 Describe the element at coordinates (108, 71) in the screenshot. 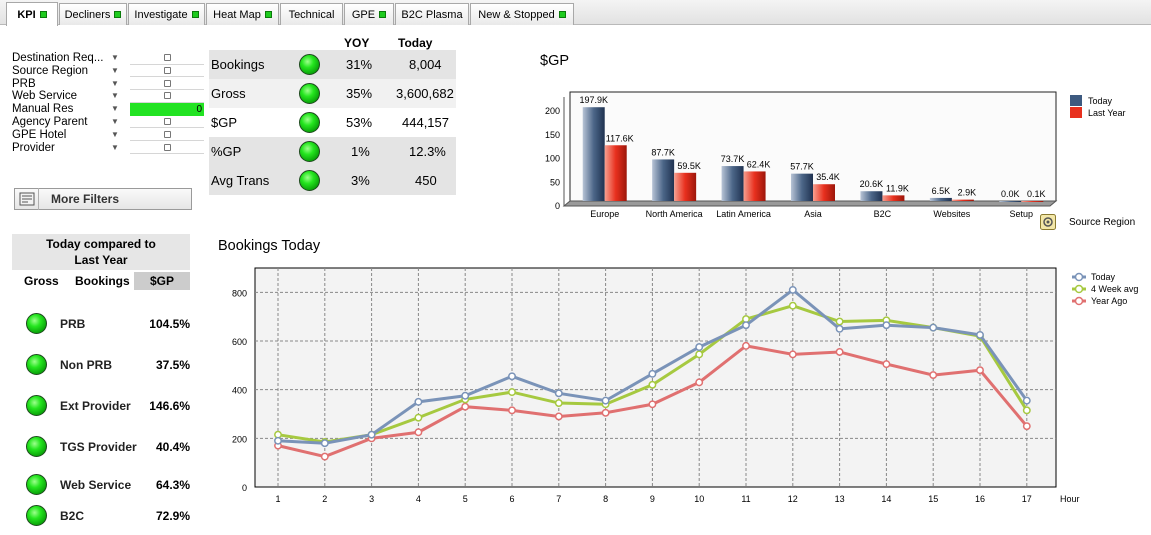

I see `filter-source-region: Source Region ▼` at that location.